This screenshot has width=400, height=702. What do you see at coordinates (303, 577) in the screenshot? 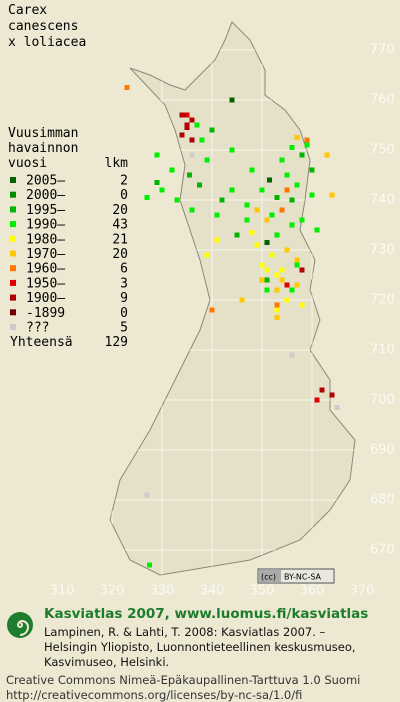
I see `badge-text: BY-NC-SA` at bounding box center [303, 577].